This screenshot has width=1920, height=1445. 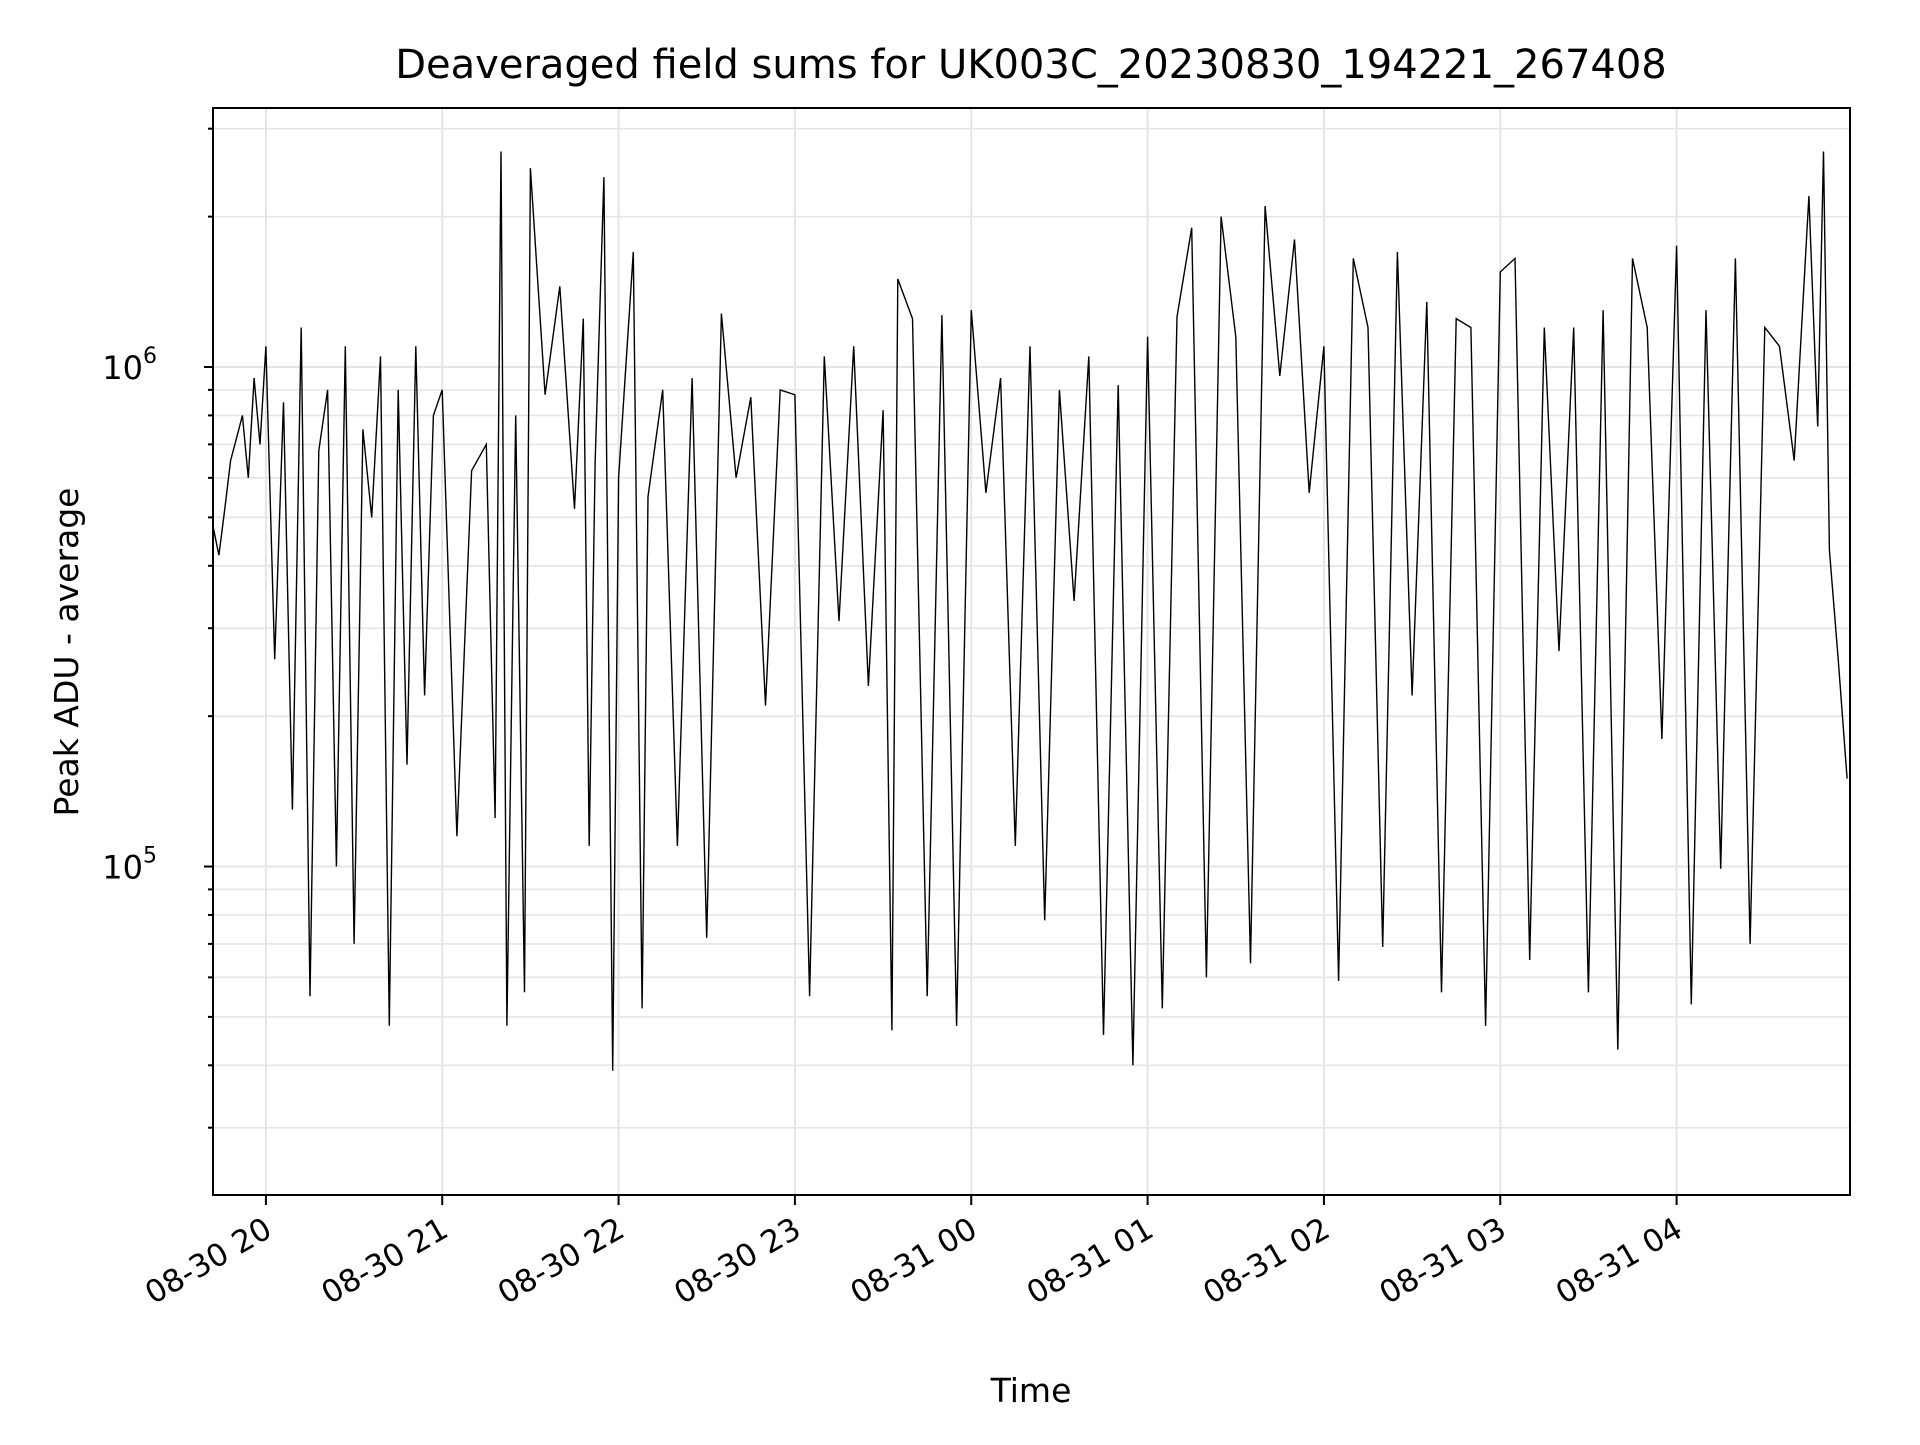 I want to click on x-tick-label: 08-30 22, so click(x=561, y=1261).